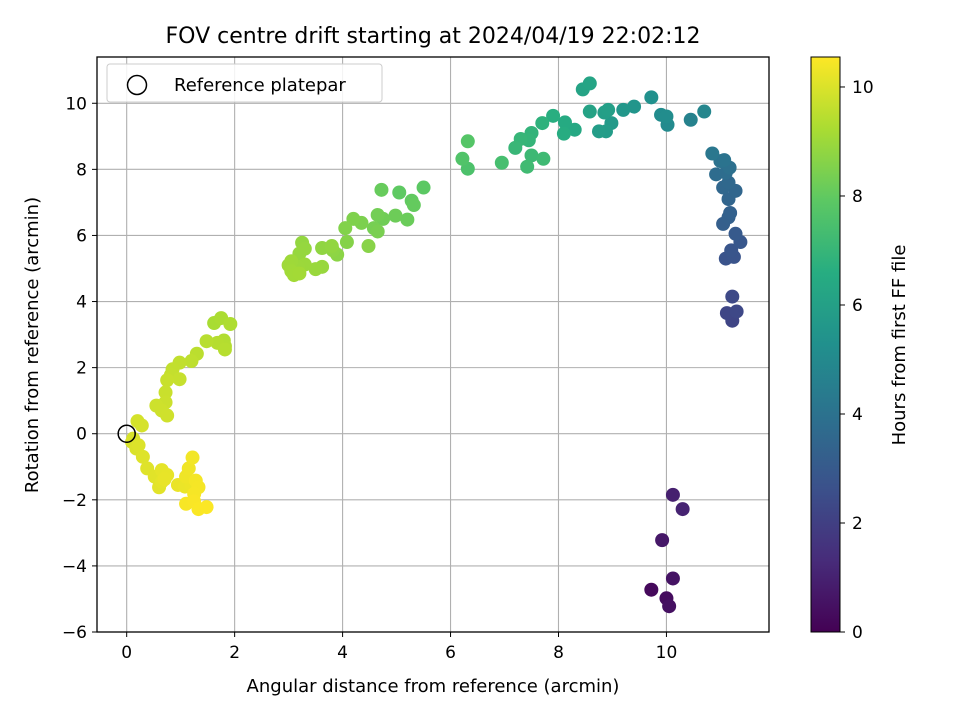  Describe the element at coordinates (857, 633) in the screenshot. I see `colorbar-tick-label: 0` at that location.